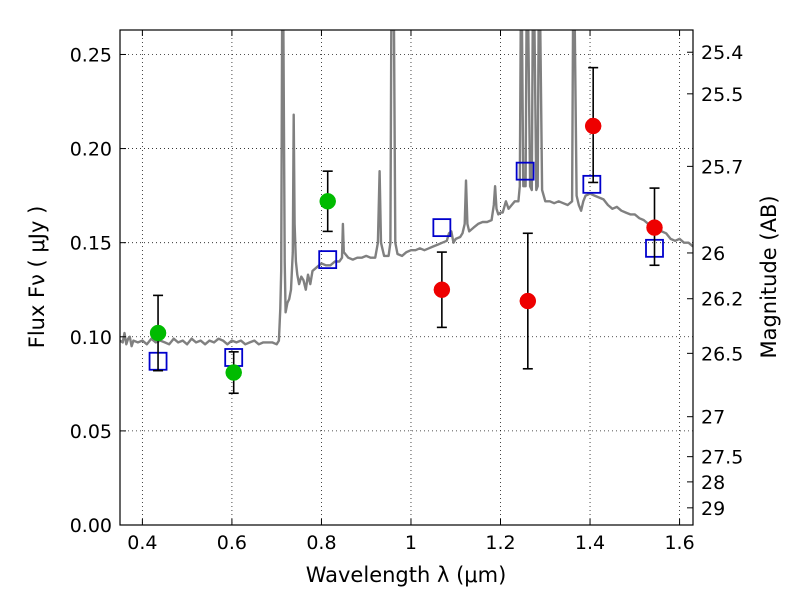 This screenshot has width=800, height=600. I want to click on y2-axis-label: Magnitude (AB), so click(769, 276).